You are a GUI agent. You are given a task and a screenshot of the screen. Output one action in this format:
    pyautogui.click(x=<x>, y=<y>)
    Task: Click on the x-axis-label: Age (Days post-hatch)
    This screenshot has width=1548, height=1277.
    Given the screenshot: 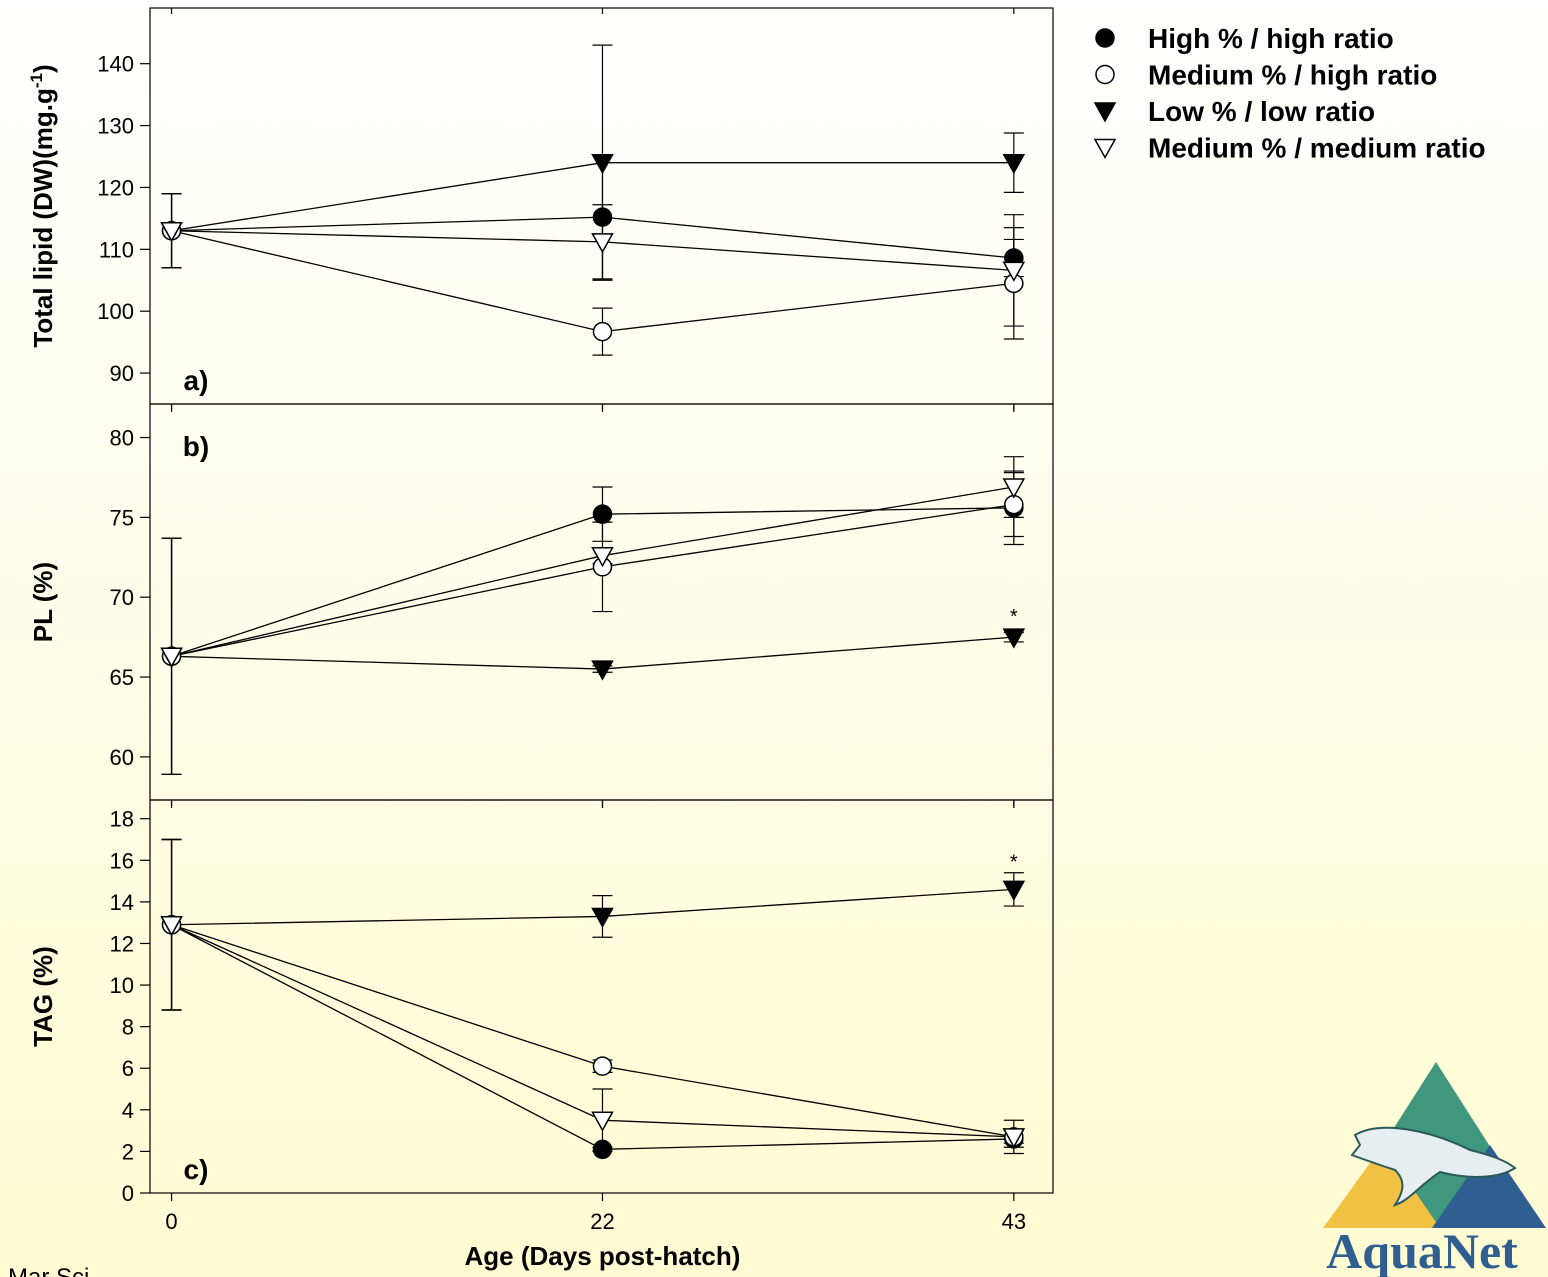 What is the action you would take?
    pyautogui.click(x=603, y=1256)
    